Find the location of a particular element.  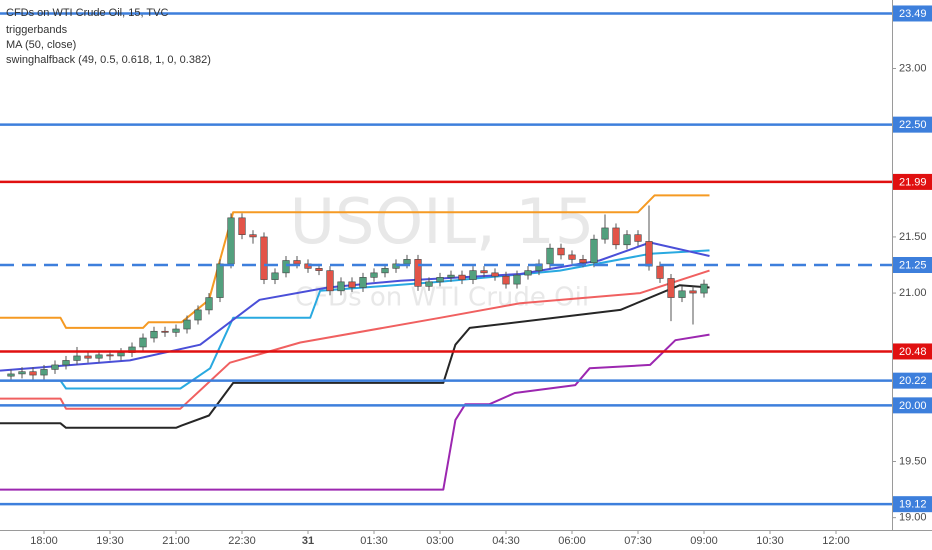

level-label: 20.48 is located at coordinates (913, 352).